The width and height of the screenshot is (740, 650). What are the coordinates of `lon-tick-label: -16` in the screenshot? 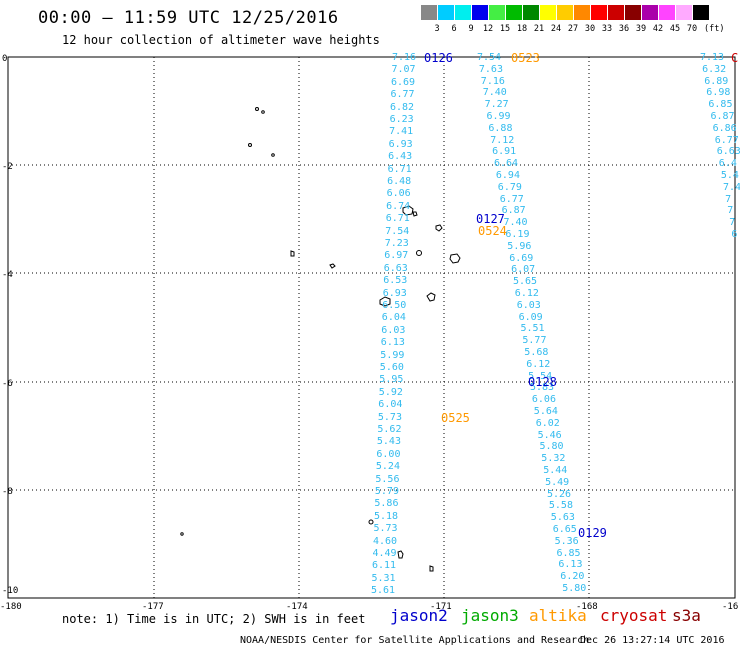 It's located at (730, 607).